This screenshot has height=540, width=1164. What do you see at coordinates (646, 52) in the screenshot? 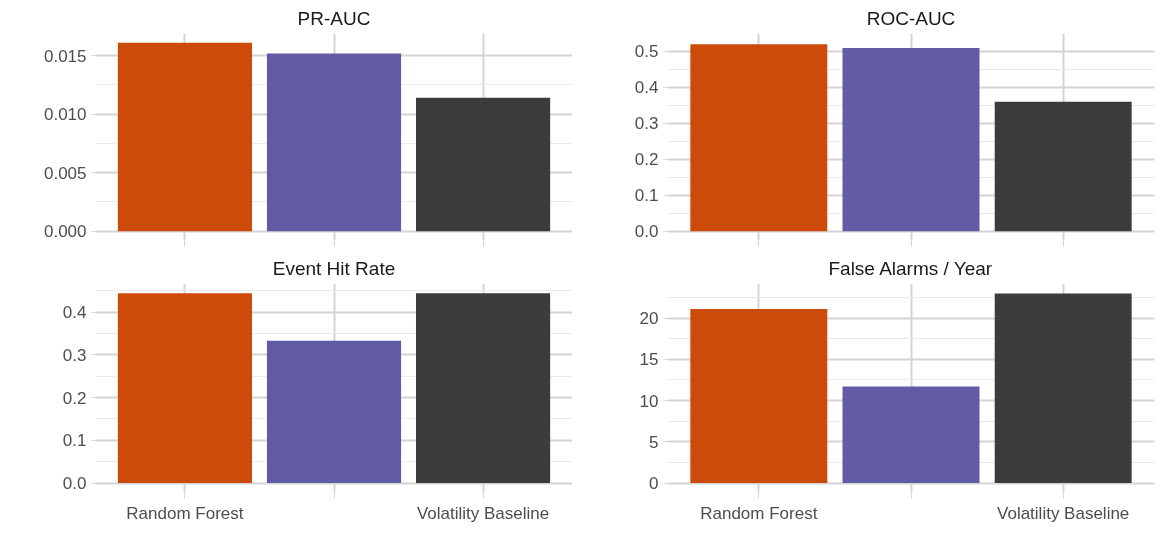
I see `y-tick-label: 0.5` at bounding box center [646, 52].